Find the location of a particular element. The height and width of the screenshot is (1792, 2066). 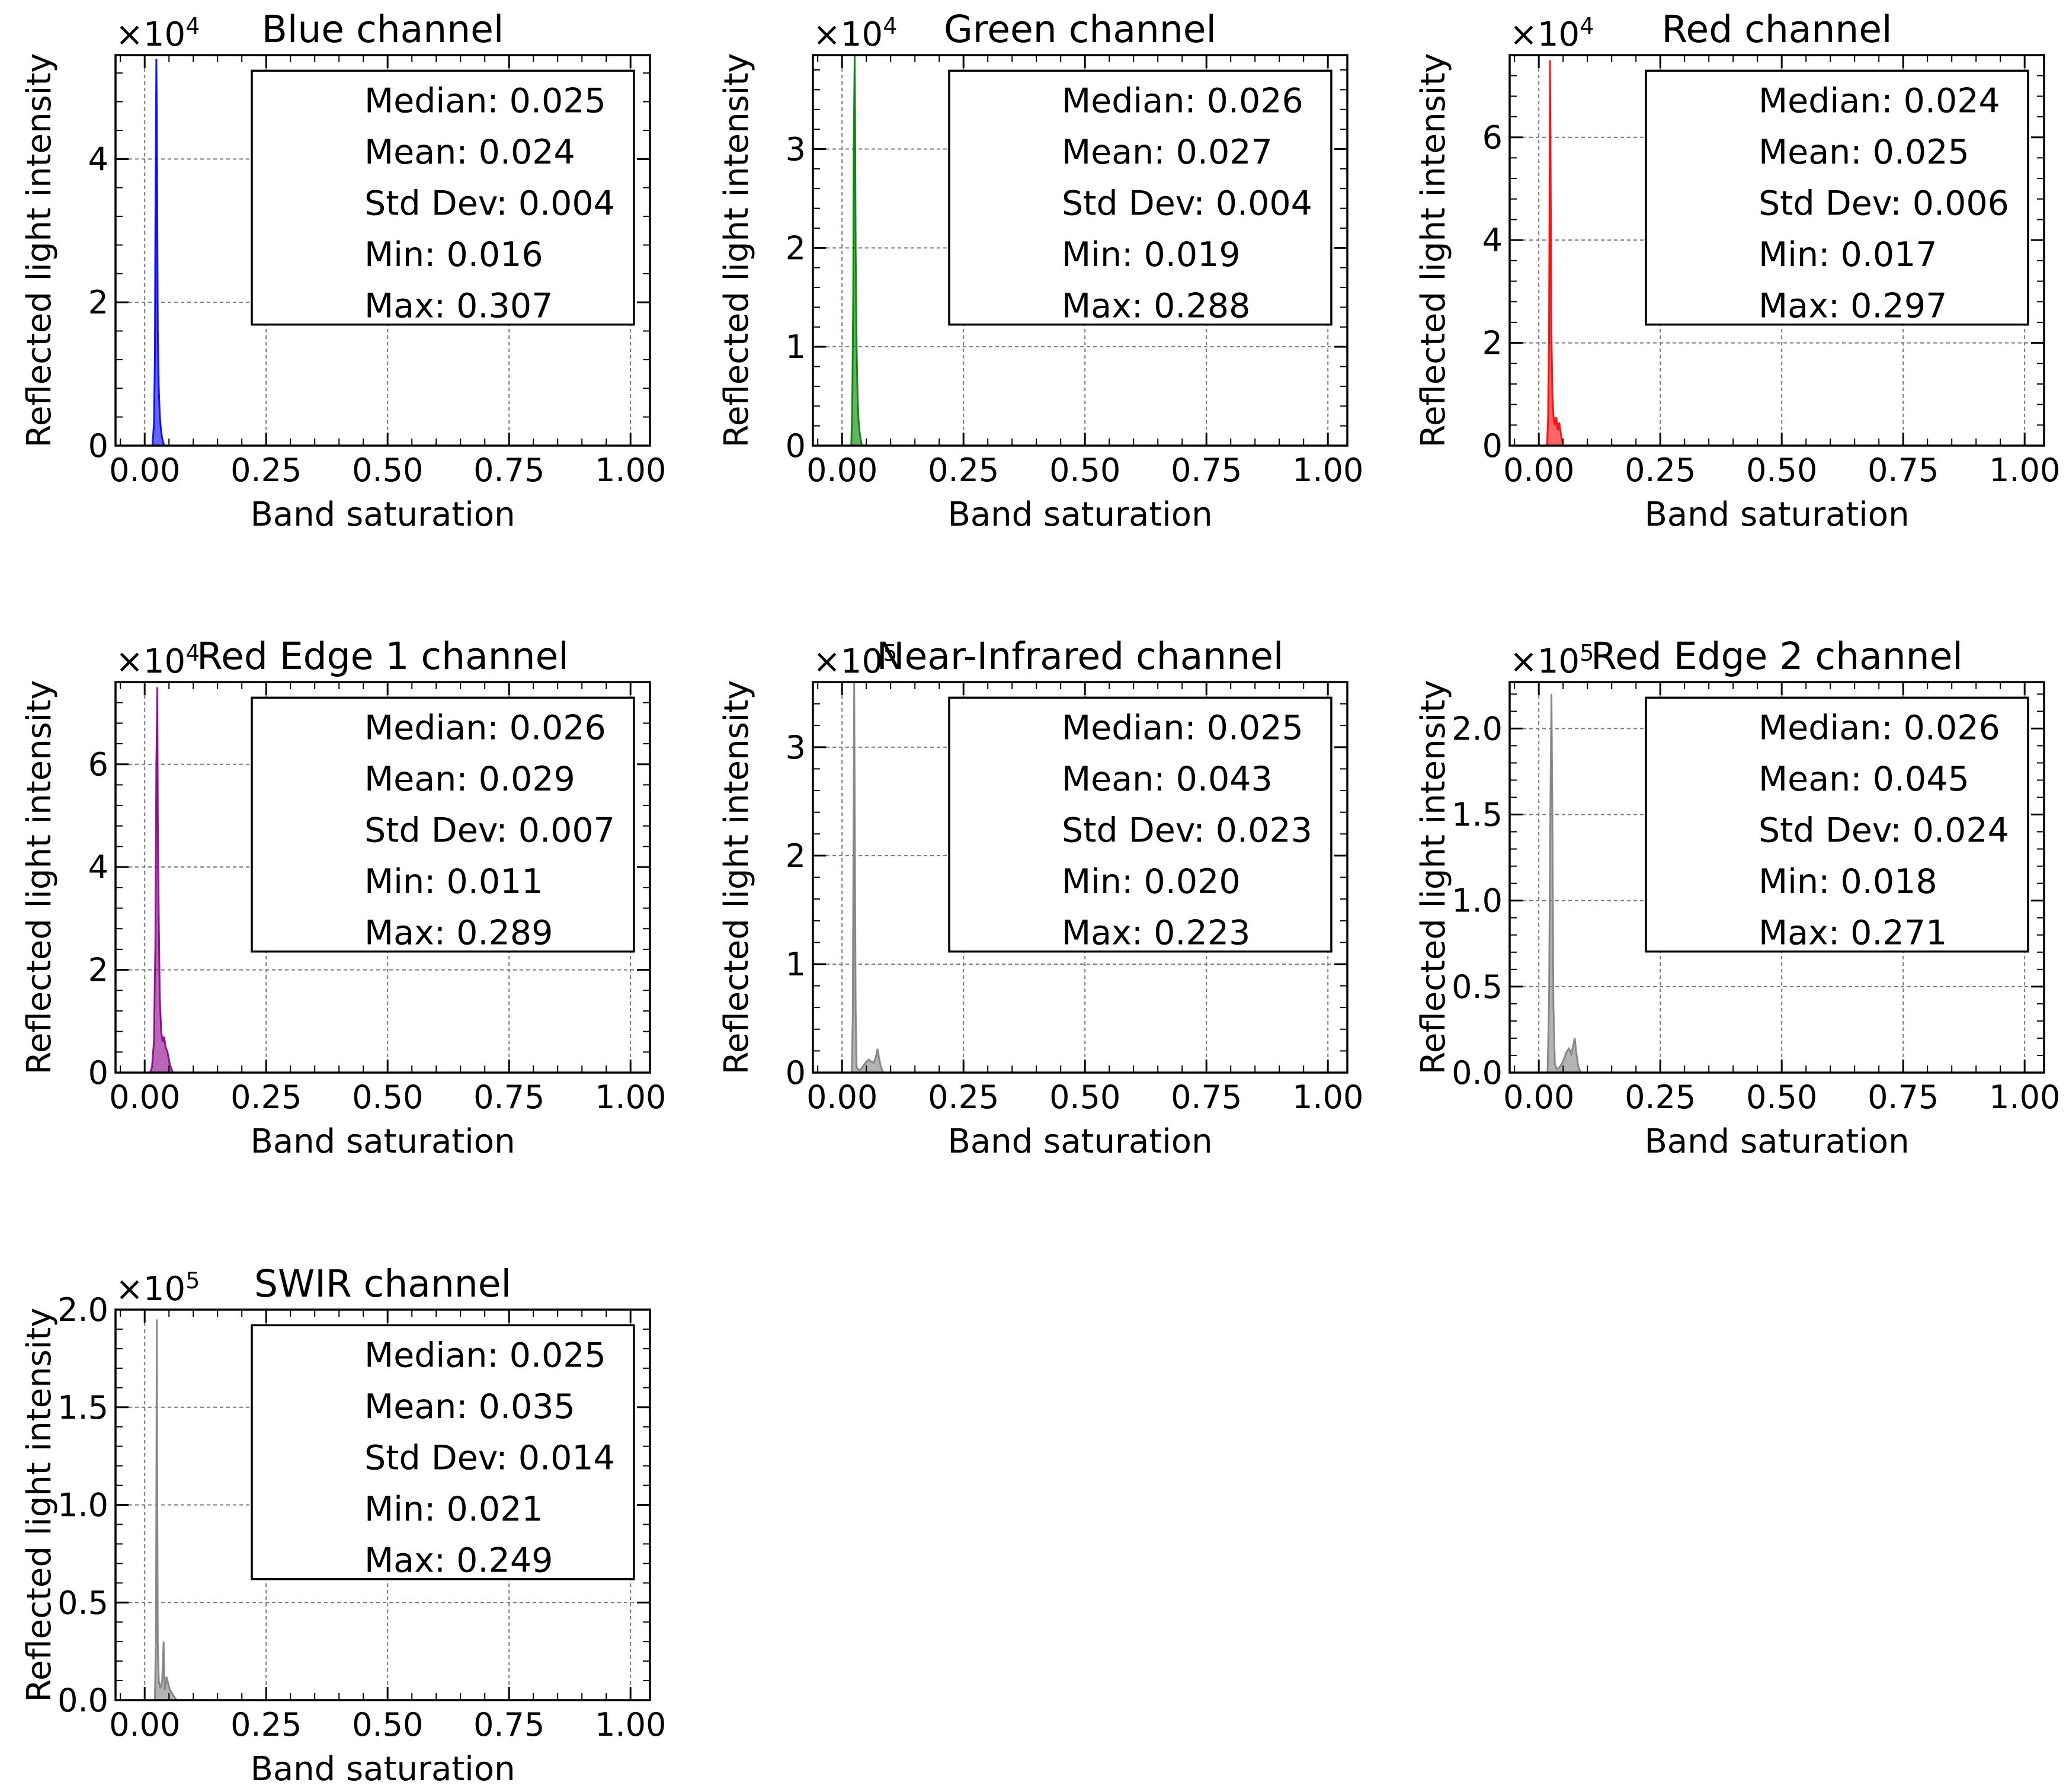

stats-line: Mean: 0.027 is located at coordinates (1167, 152).